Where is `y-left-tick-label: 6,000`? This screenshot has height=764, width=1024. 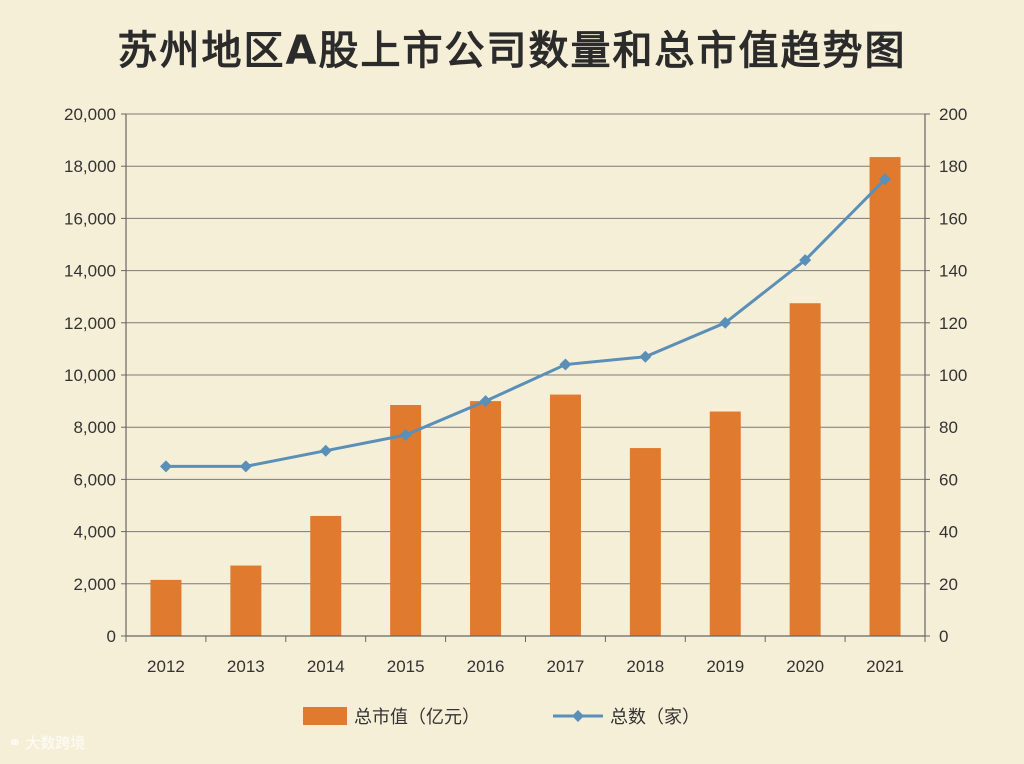 y-left-tick-label: 6,000 is located at coordinates (94, 479).